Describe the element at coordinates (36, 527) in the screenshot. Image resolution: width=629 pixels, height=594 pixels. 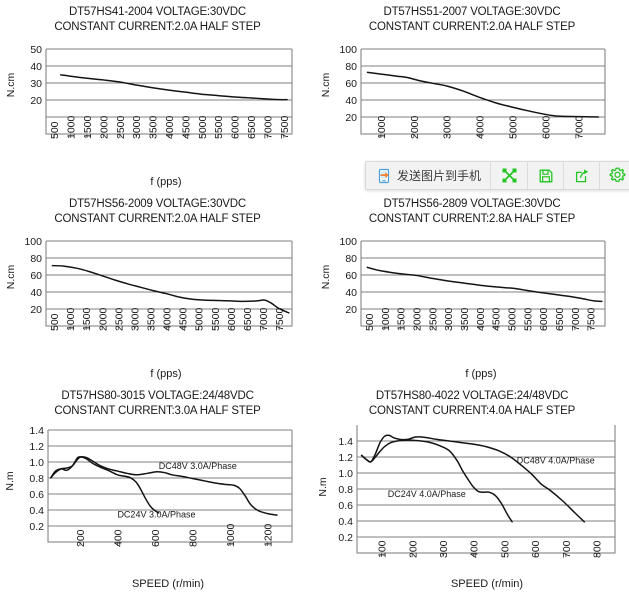
I see `y-tick-label: 0.2` at that location.